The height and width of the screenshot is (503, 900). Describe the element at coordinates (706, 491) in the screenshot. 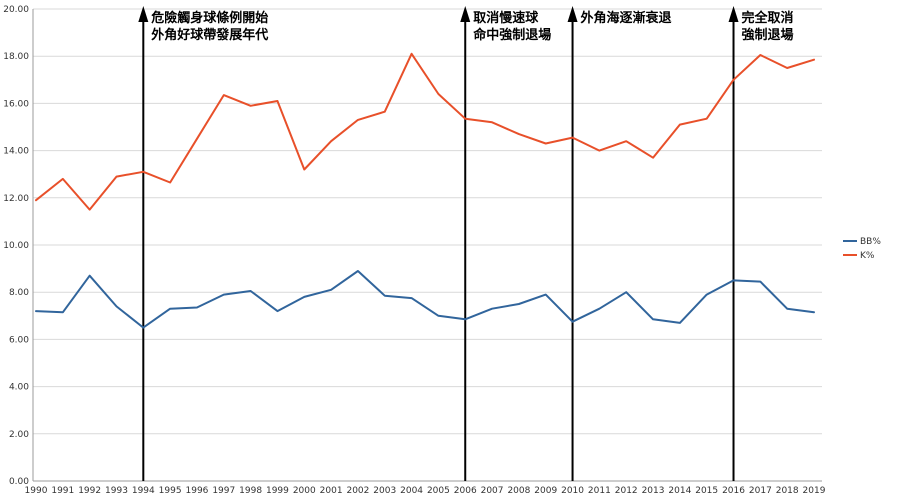

I see `x-tick-label: 2015` at that location.